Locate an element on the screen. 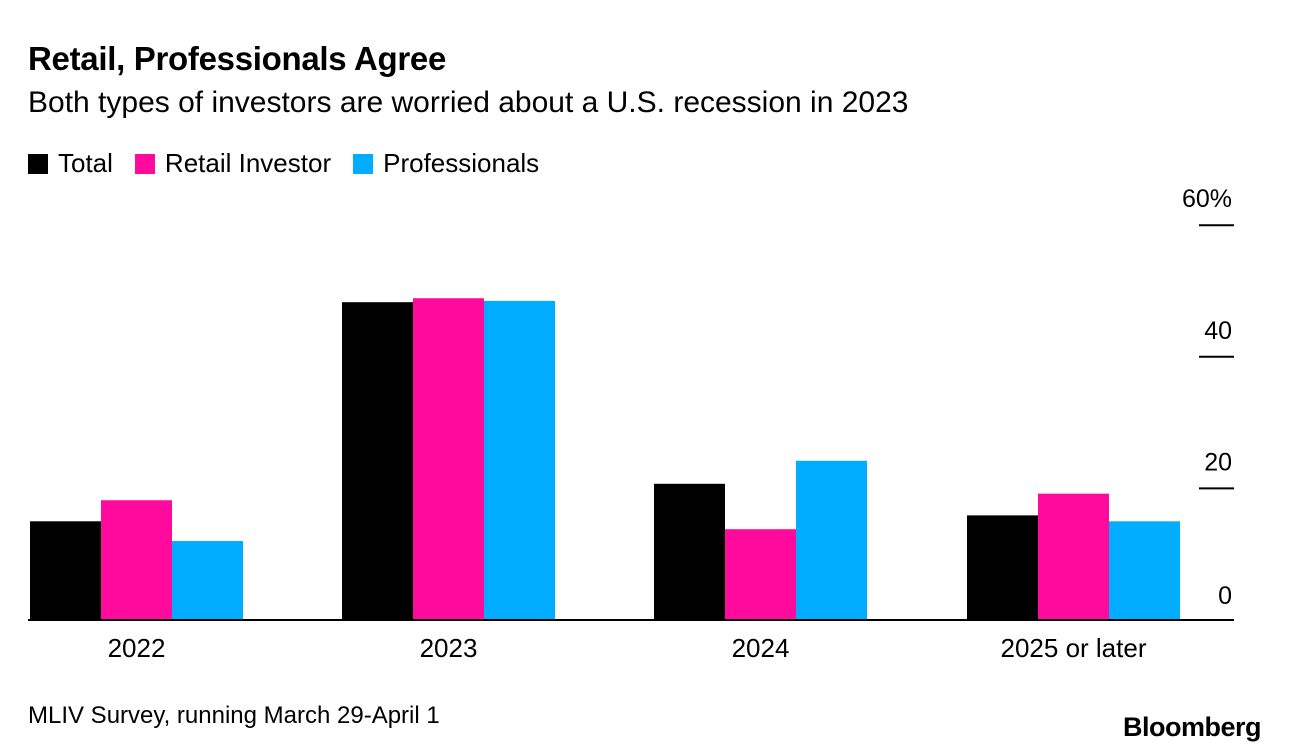  legend-swatch-retail is located at coordinates (144, 163).